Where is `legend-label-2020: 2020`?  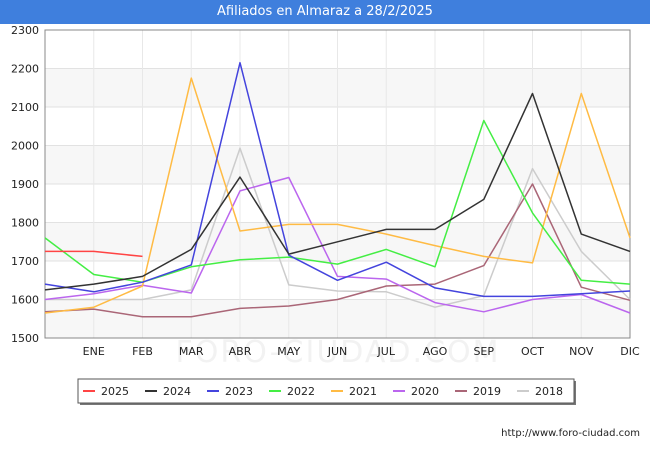
legend-label-2020: 2020 is located at coordinates (425, 391).